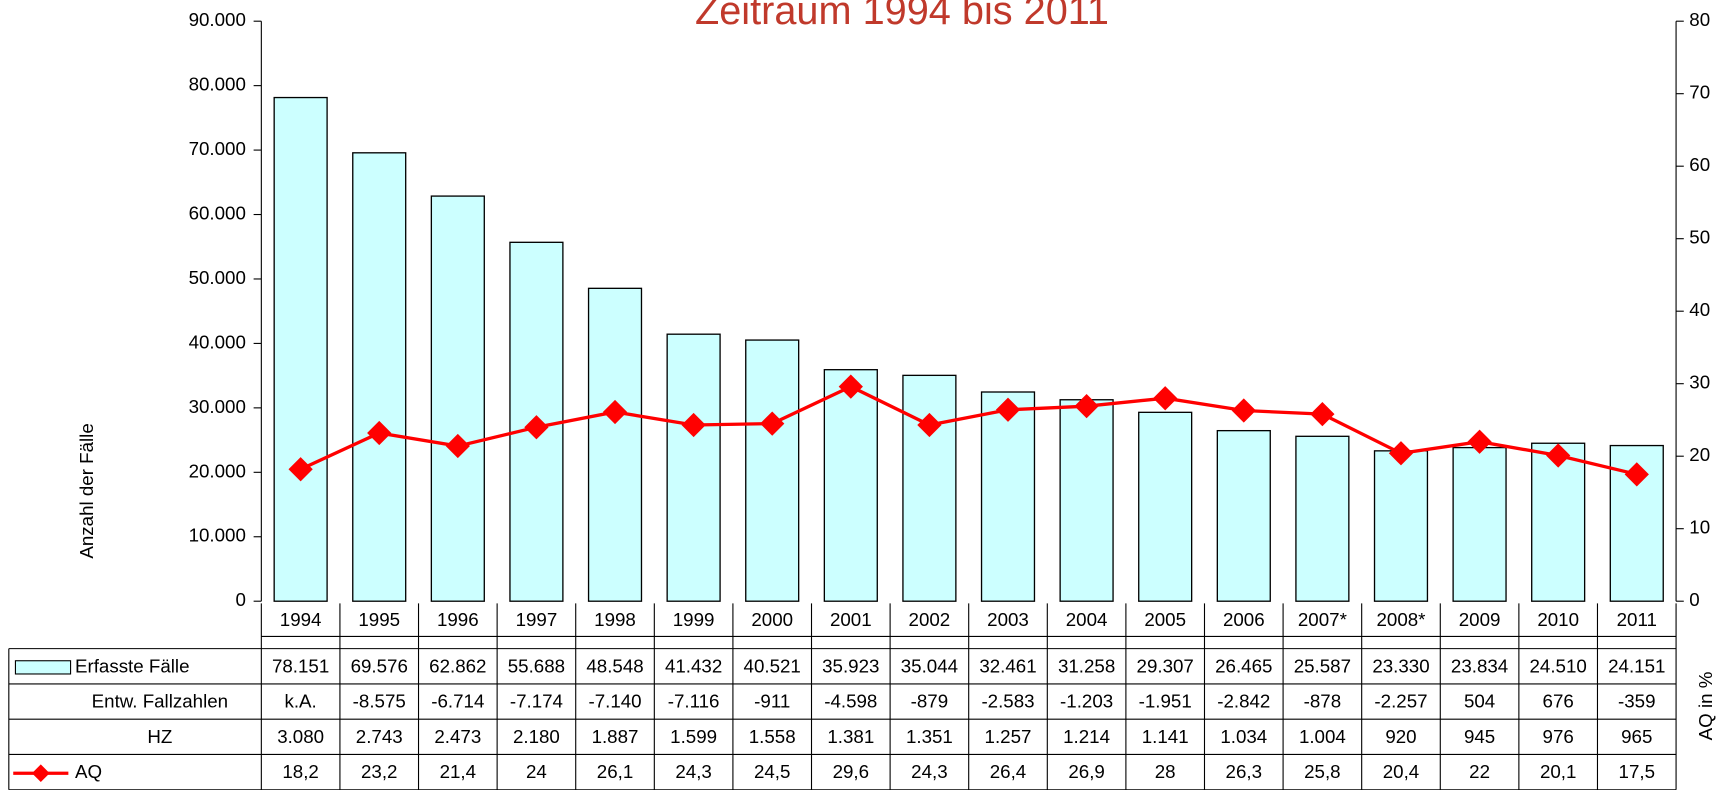 Image resolution: width=1729 pixels, height=795 pixels. Describe the element at coordinates (1699, 527) in the screenshot. I see `y2-tick-label: 10` at that location.